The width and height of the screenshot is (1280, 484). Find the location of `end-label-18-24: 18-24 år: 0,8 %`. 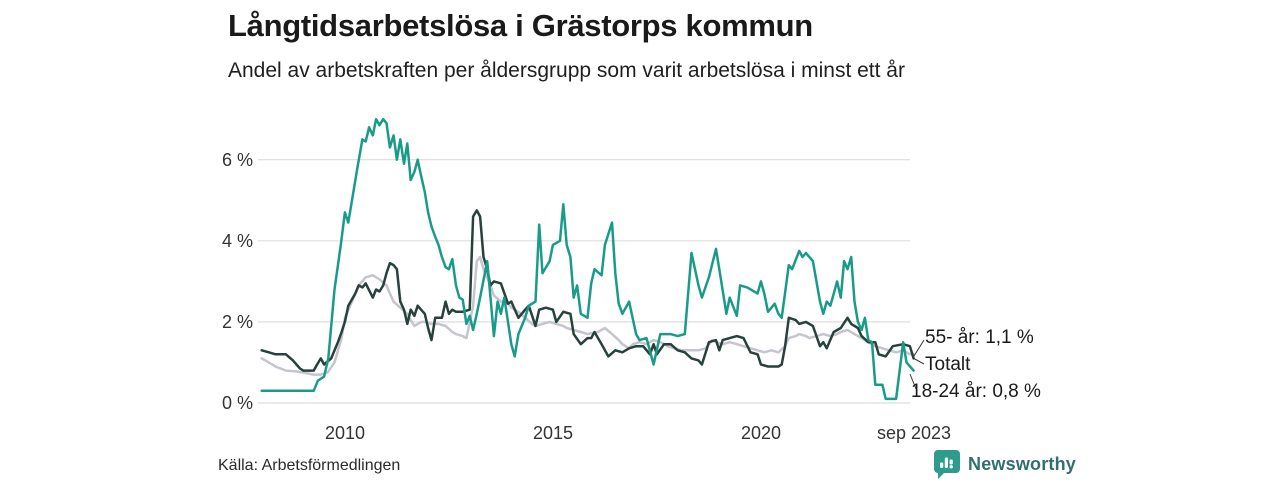

end-label-18-24: 18-24 år: 0,8 % is located at coordinates (976, 391).